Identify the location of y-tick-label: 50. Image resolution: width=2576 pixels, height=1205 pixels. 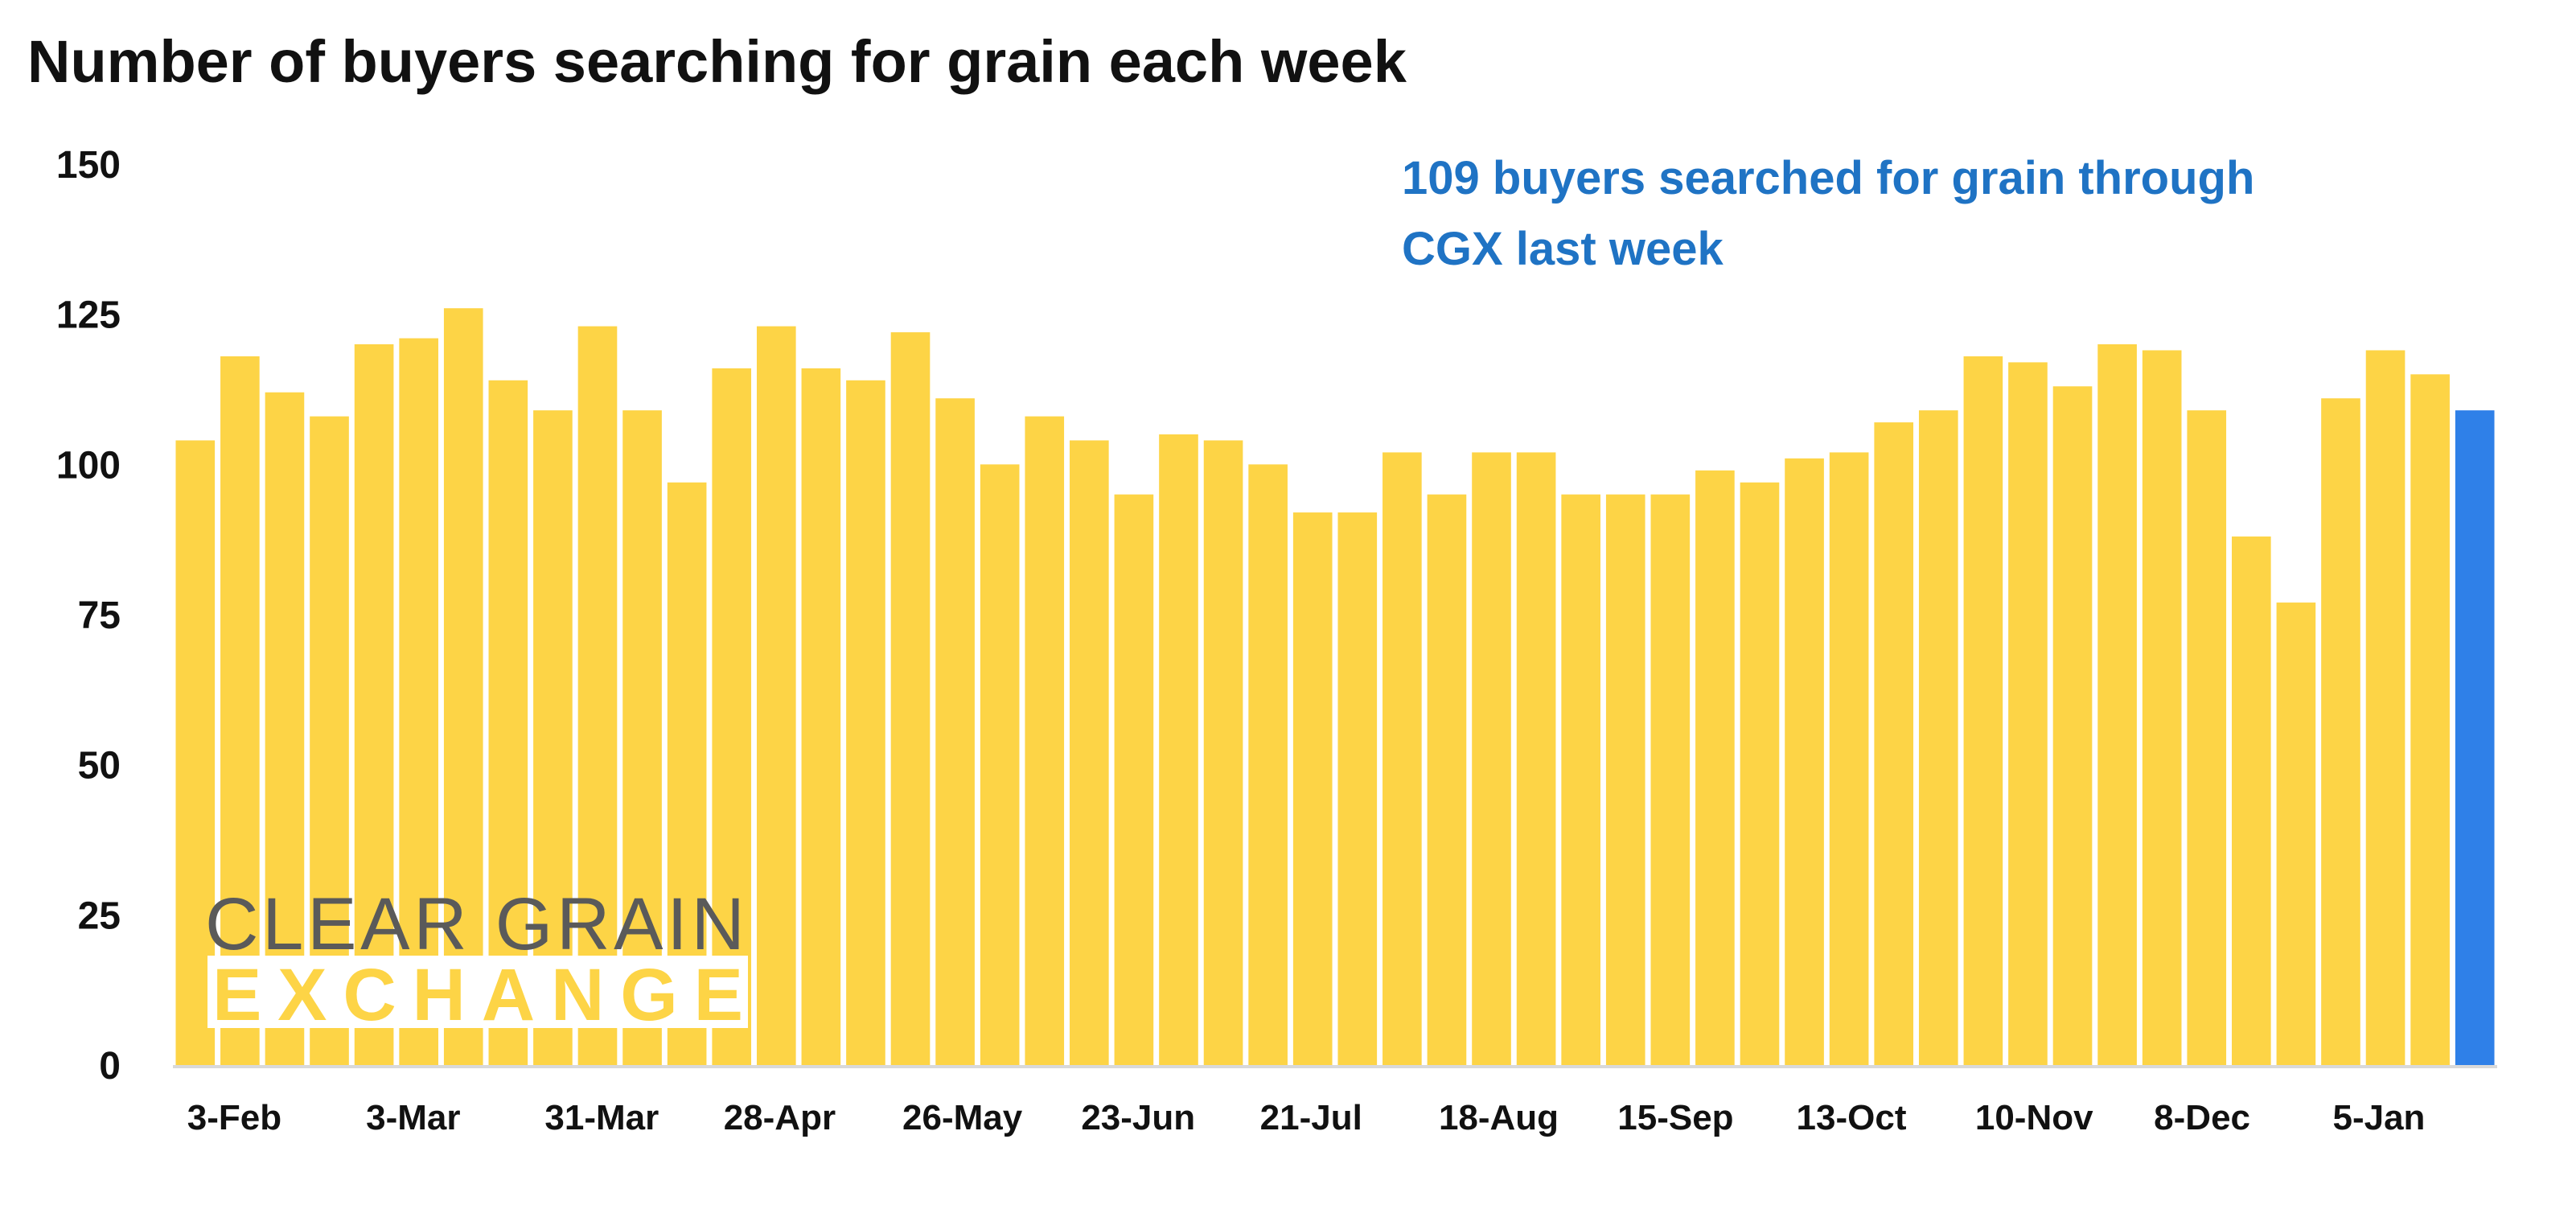
(99, 766).